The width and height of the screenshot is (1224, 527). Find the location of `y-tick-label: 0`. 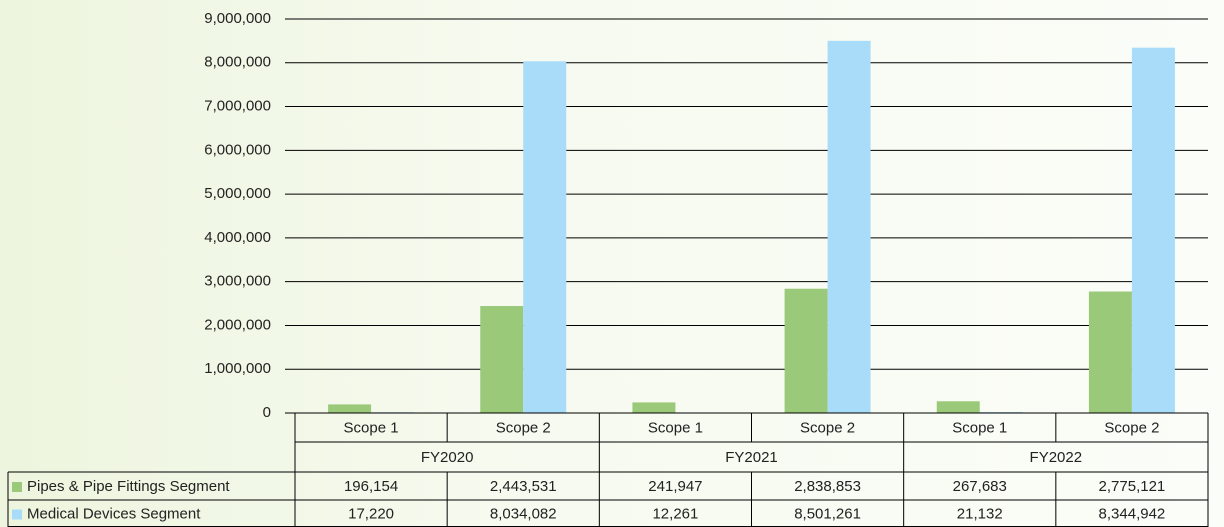

y-tick-label: 0 is located at coordinates (267, 412).